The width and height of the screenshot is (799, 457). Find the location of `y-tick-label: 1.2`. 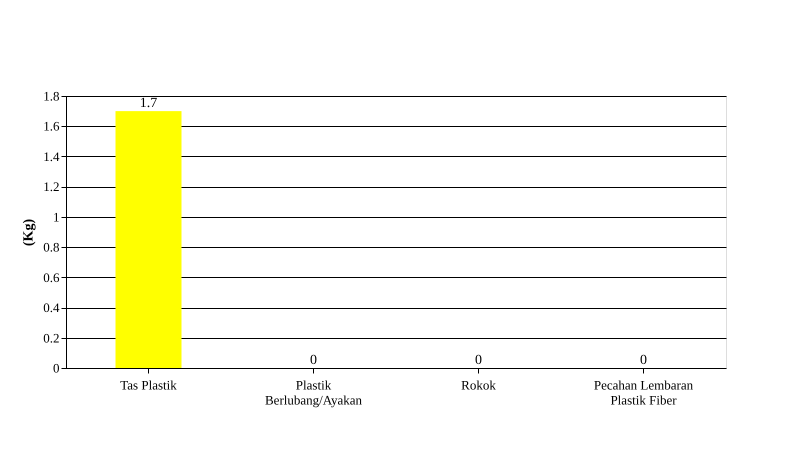

y-tick-label: 1.2 is located at coordinates (51, 186).